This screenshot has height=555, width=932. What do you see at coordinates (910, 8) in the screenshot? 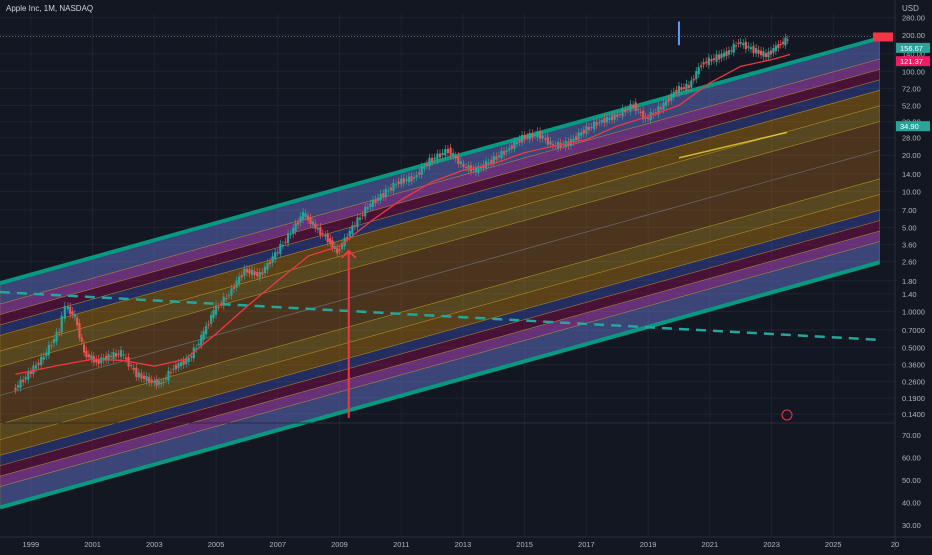
I see `currency-label: USD` at bounding box center [910, 8].